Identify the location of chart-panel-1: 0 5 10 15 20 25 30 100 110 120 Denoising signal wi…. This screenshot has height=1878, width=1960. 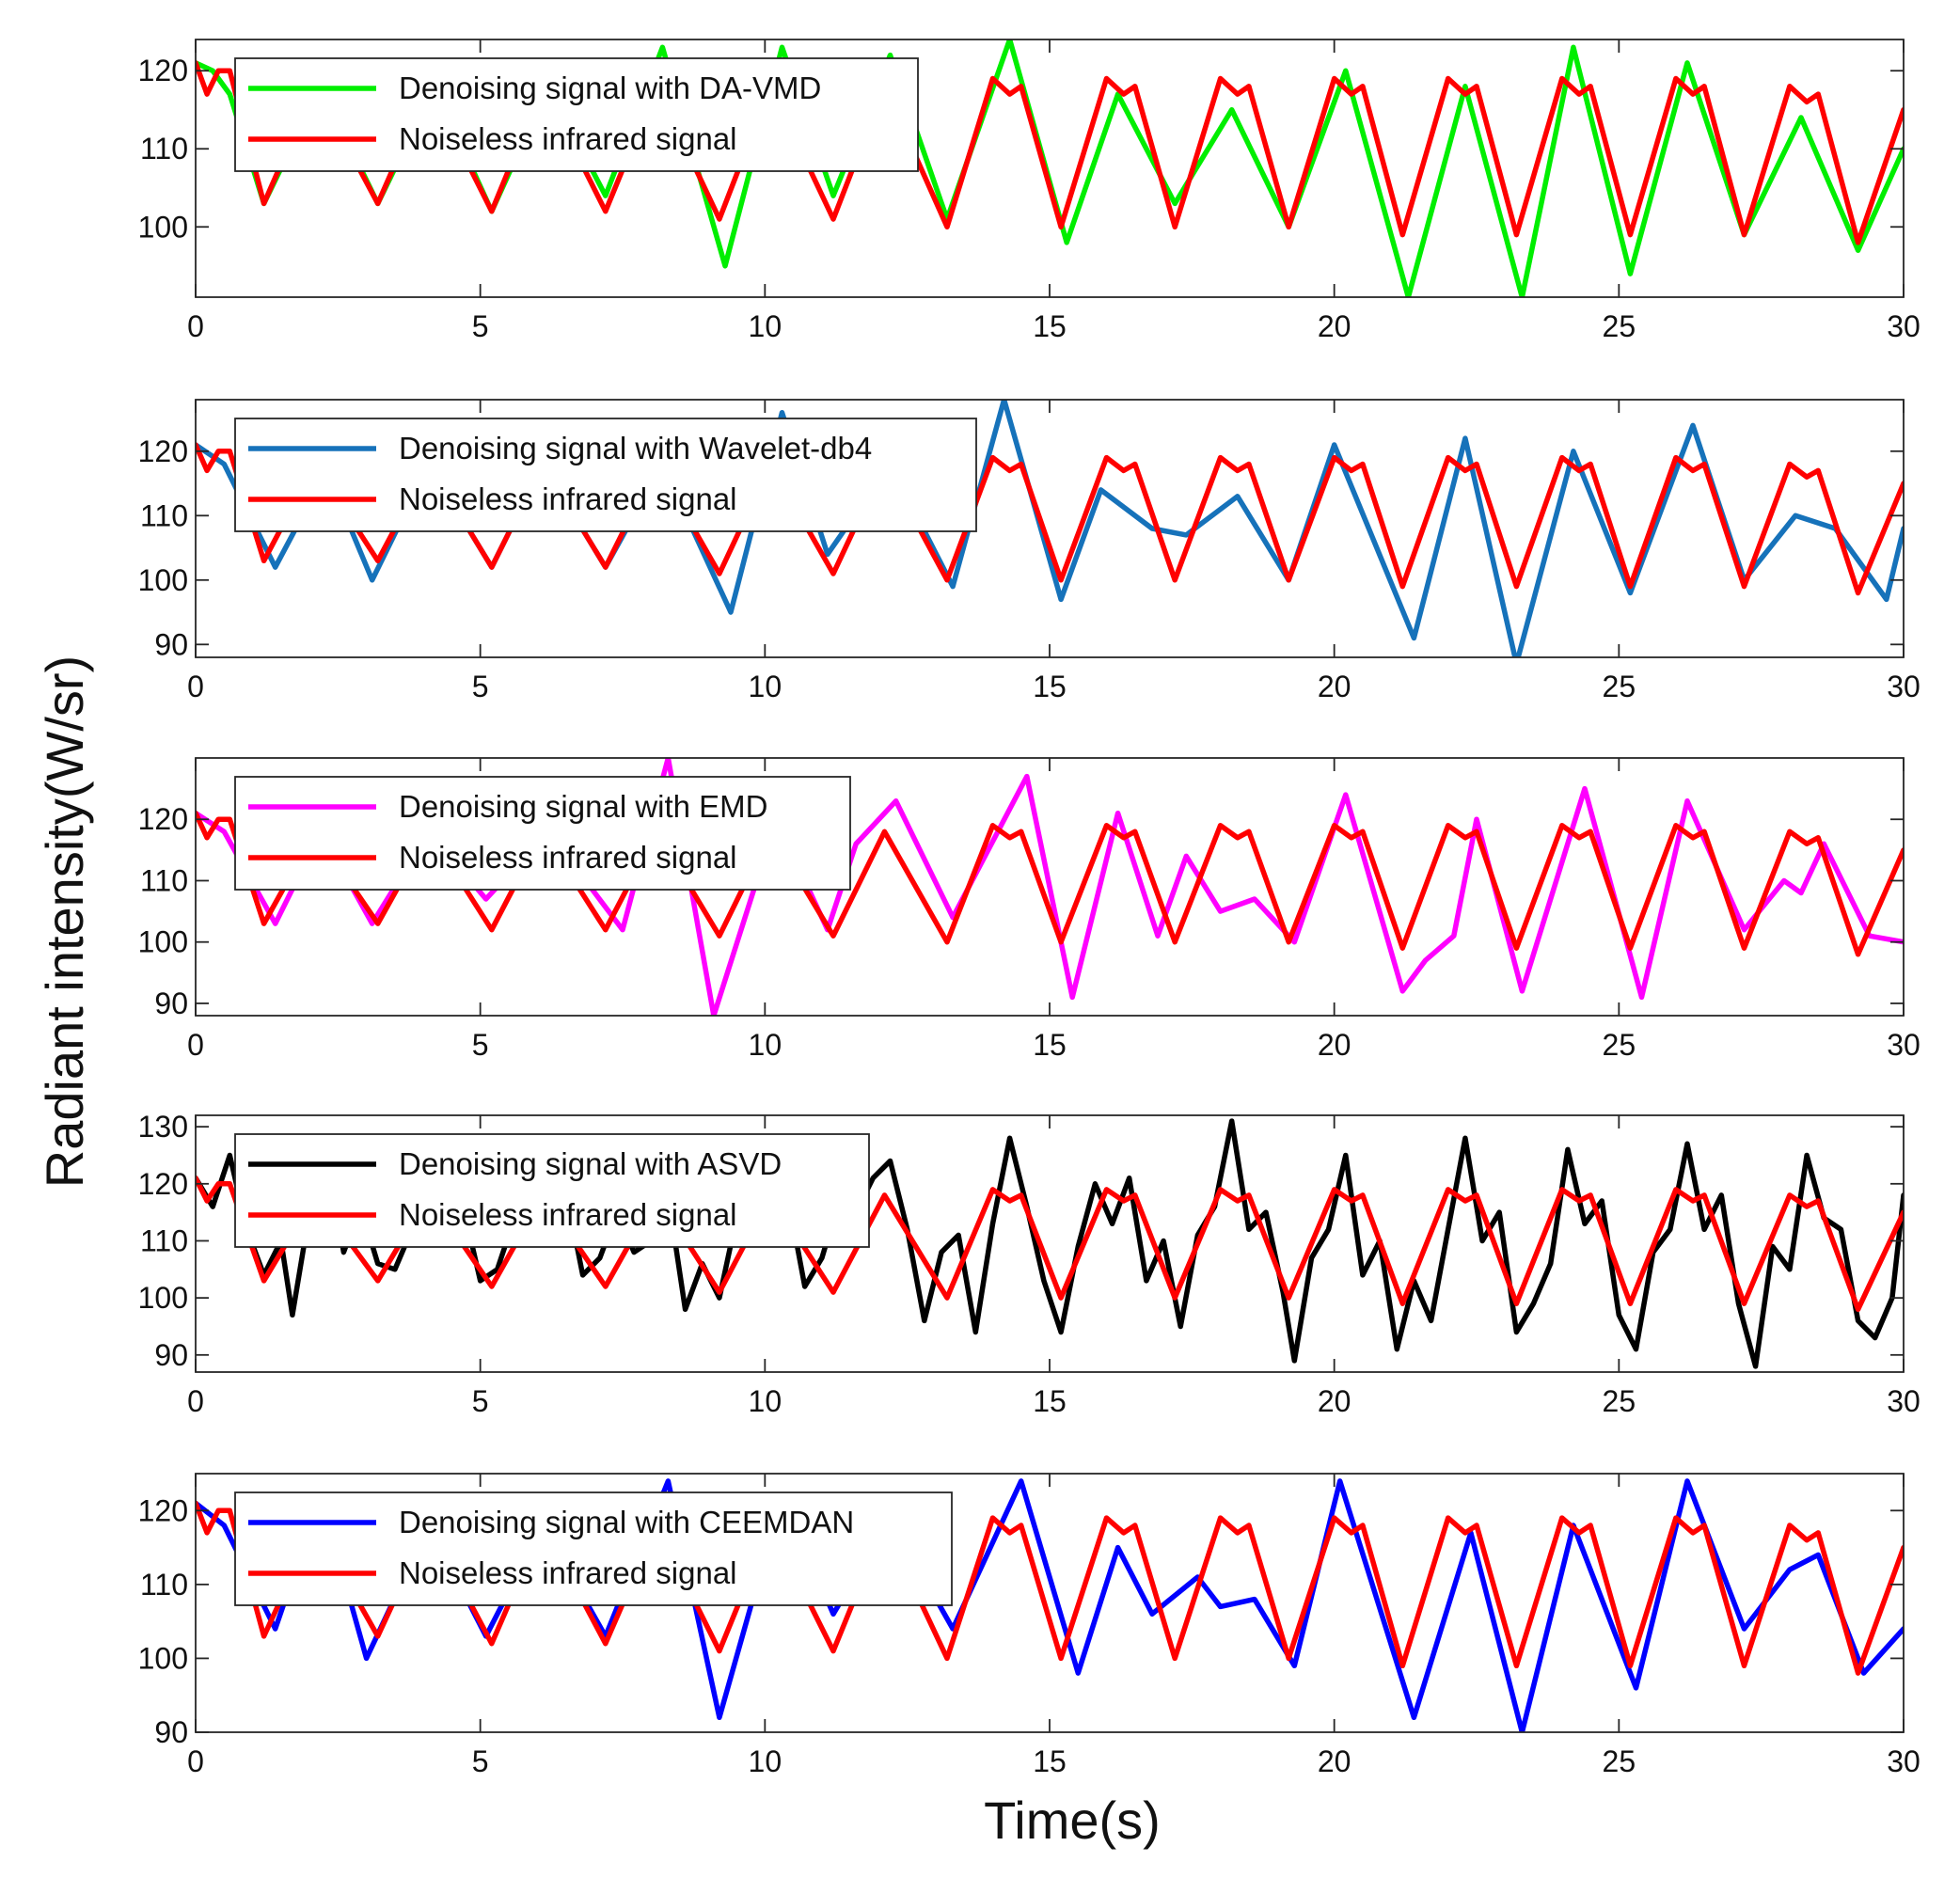
(1029, 191).